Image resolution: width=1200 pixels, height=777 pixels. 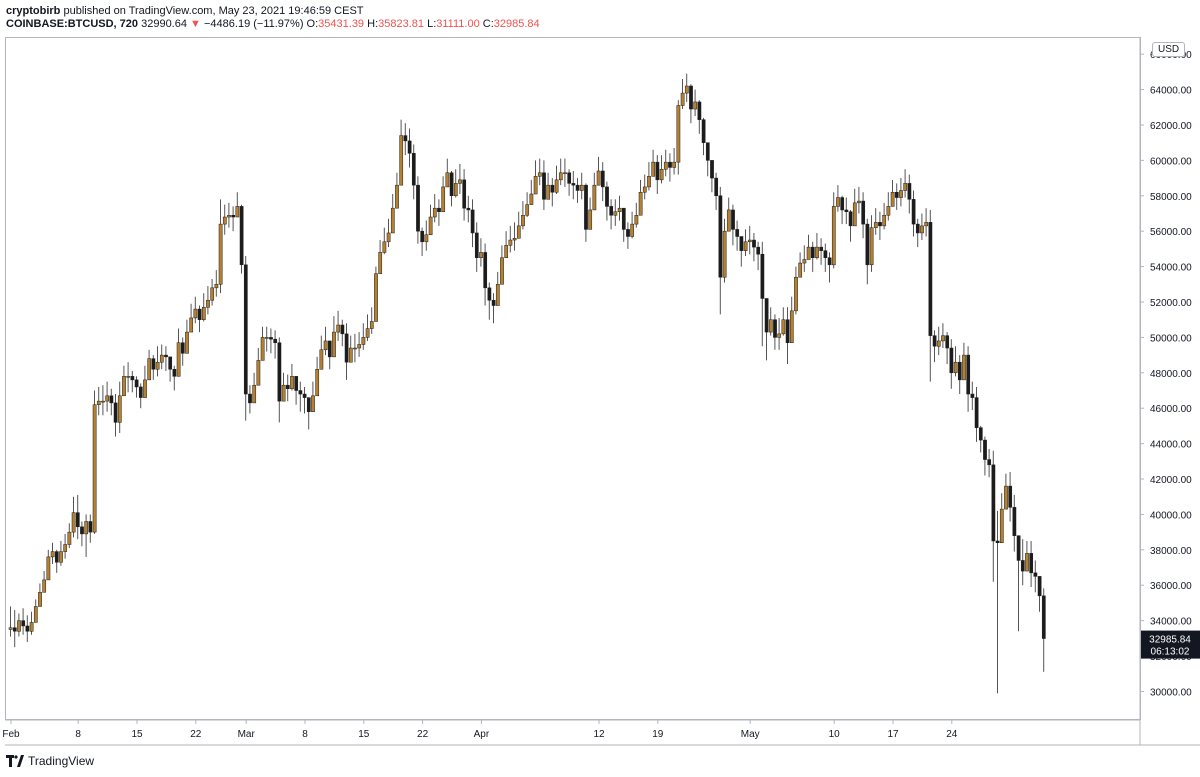 What do you see at coordinates (835, 734) in the screenshot?
I see `time-tick-label: 10` at bounding box center [835, 734].